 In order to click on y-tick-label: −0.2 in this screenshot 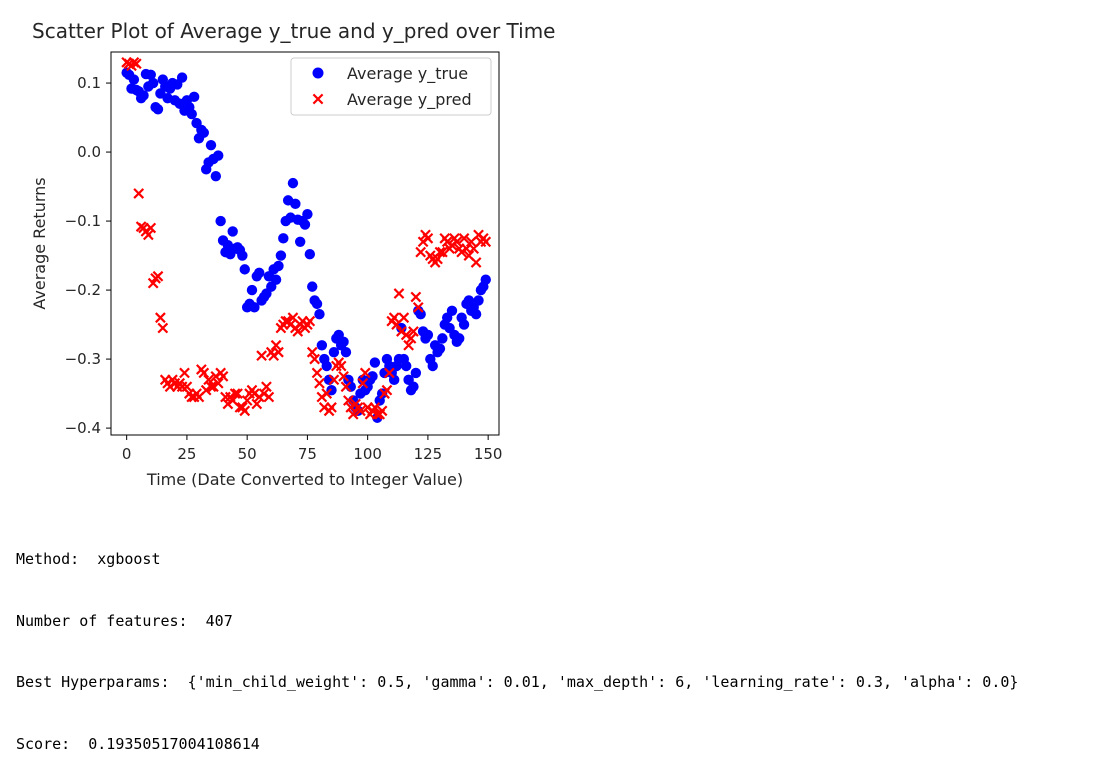, I will do `click(83, 290)`.